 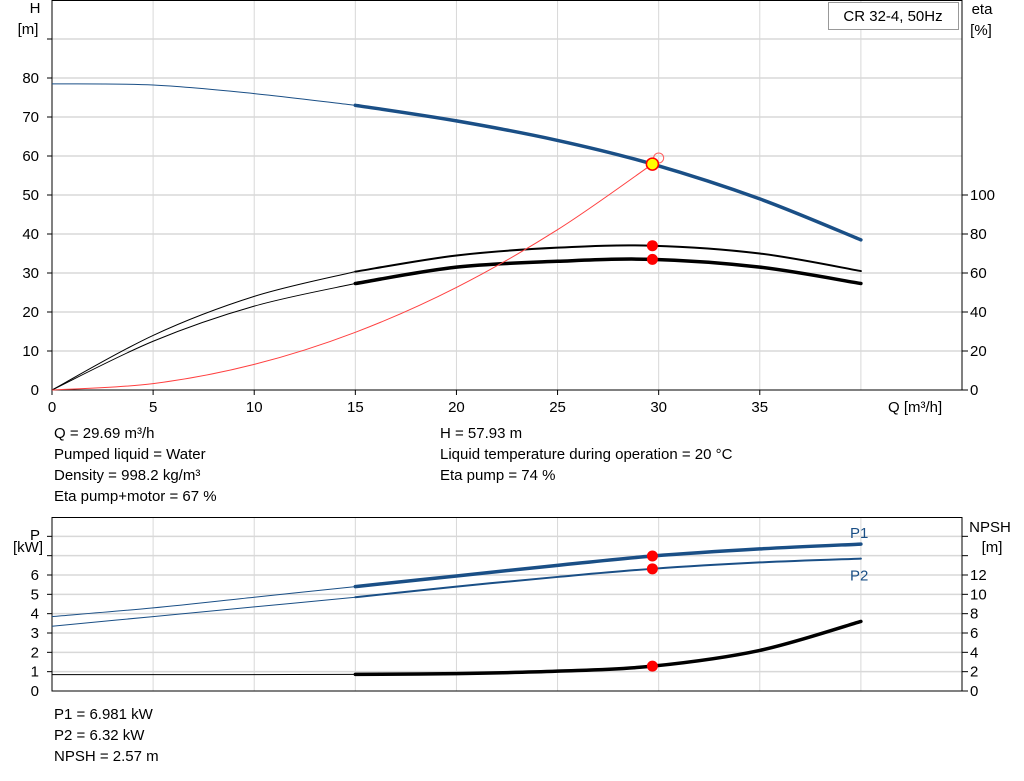 I want to click on info-p1: P1 = 6.981 kW, so click(x=103, y=714).